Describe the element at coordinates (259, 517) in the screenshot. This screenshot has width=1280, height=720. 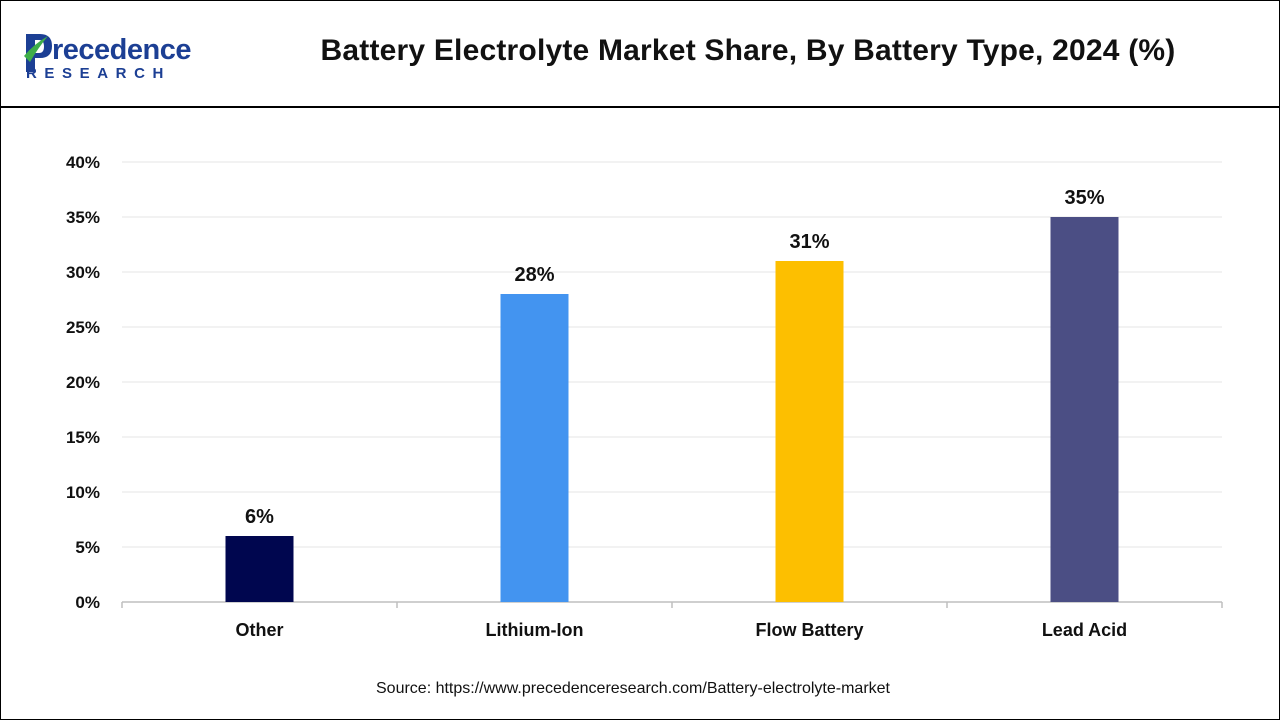
I see `data-label: 6%` at that location.